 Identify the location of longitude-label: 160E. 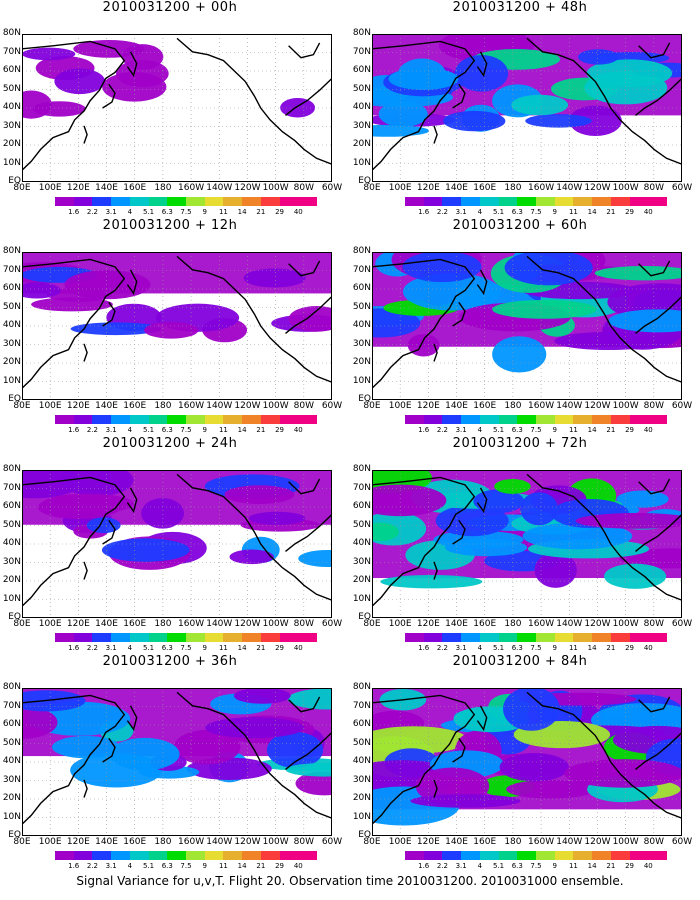
(135, 406).